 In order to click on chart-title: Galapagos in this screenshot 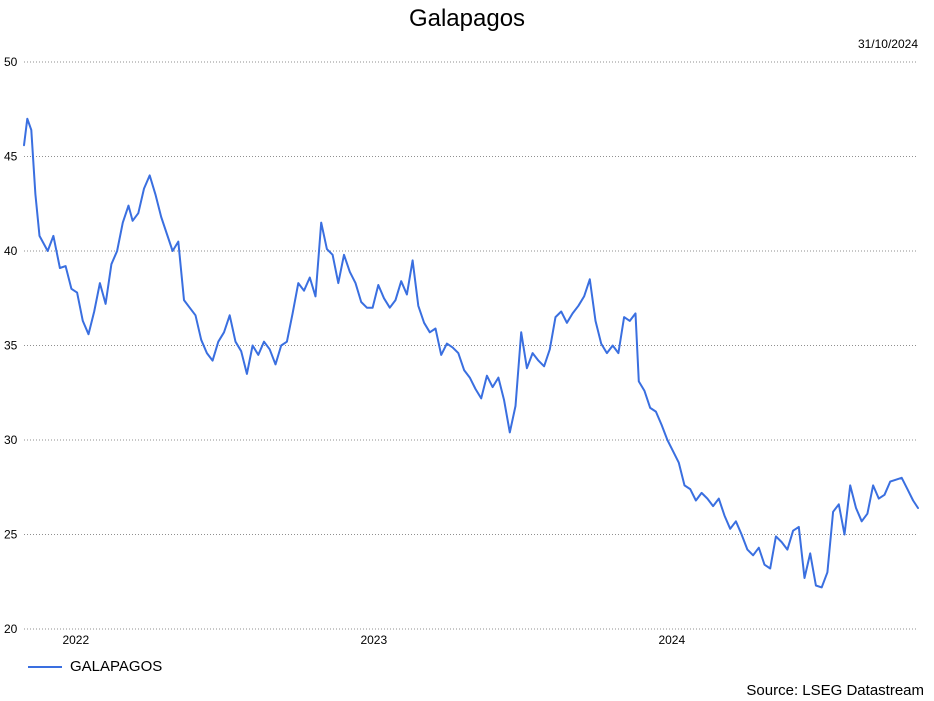, I will do `click(467, 18)`.